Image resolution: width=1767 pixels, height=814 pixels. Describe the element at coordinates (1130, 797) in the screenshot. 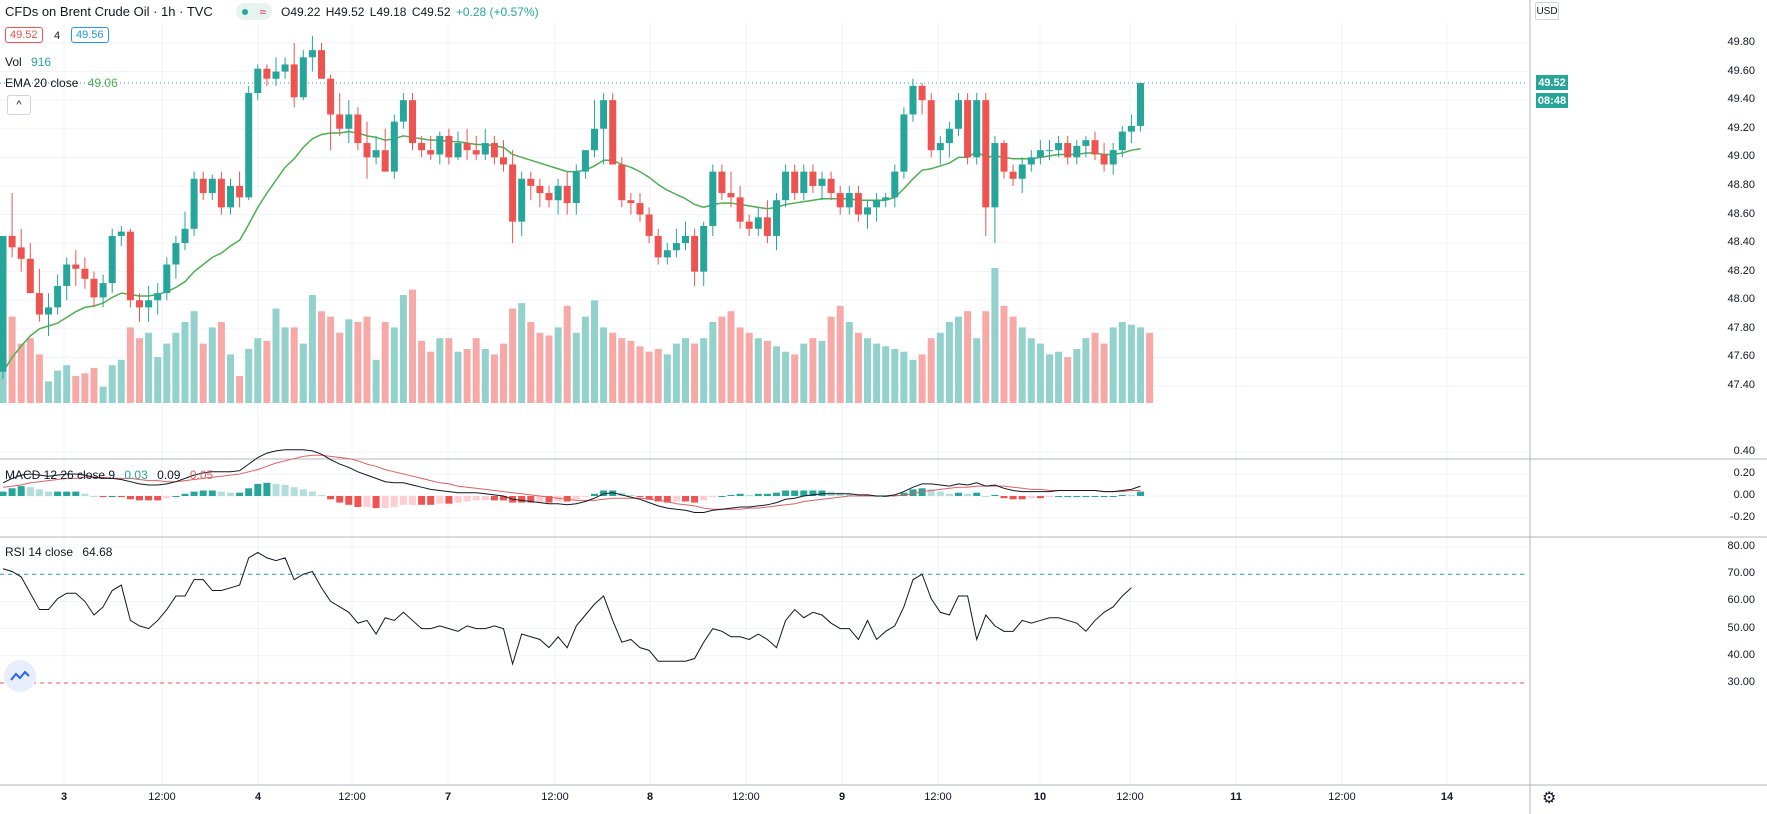

I see `time-tick-label: 12:00` at that location.